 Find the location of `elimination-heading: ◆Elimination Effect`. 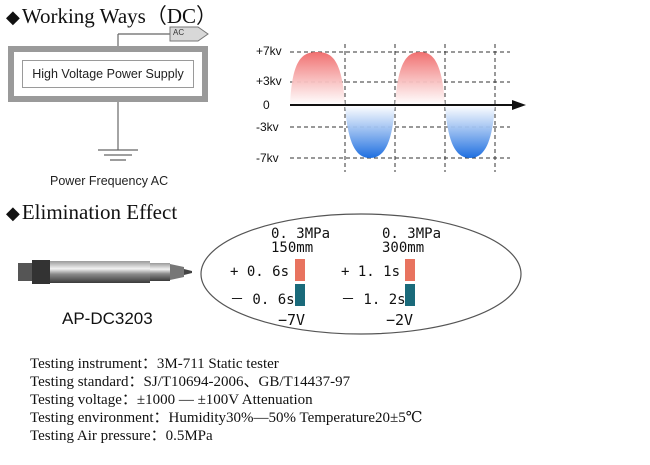

elimination-heading: ◆Elimination Effect is located at coordinates (91, 212).